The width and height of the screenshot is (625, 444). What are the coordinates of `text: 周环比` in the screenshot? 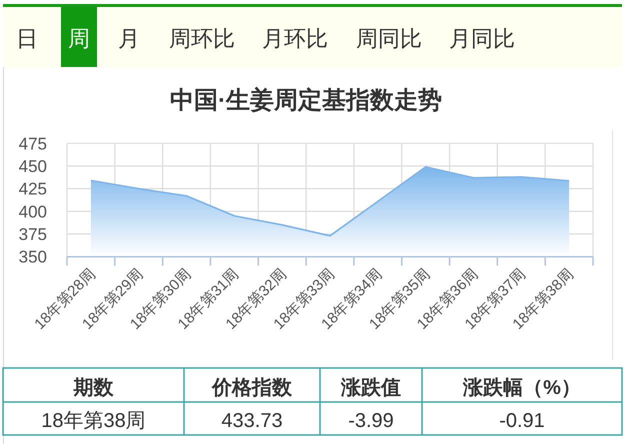 It's located at (202, 38).